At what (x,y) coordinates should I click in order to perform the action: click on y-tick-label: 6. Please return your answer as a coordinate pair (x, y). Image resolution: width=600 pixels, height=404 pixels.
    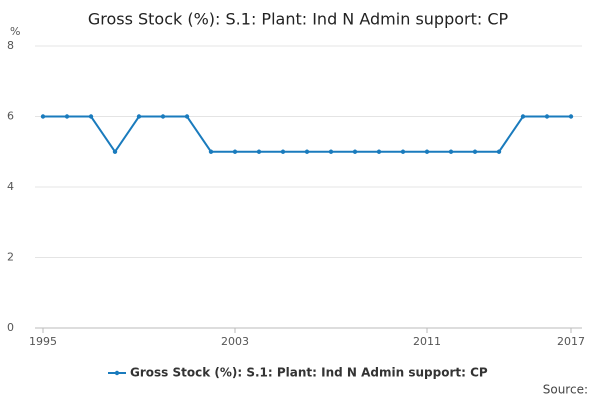
    Looking at the image, I should click on (10, 116).